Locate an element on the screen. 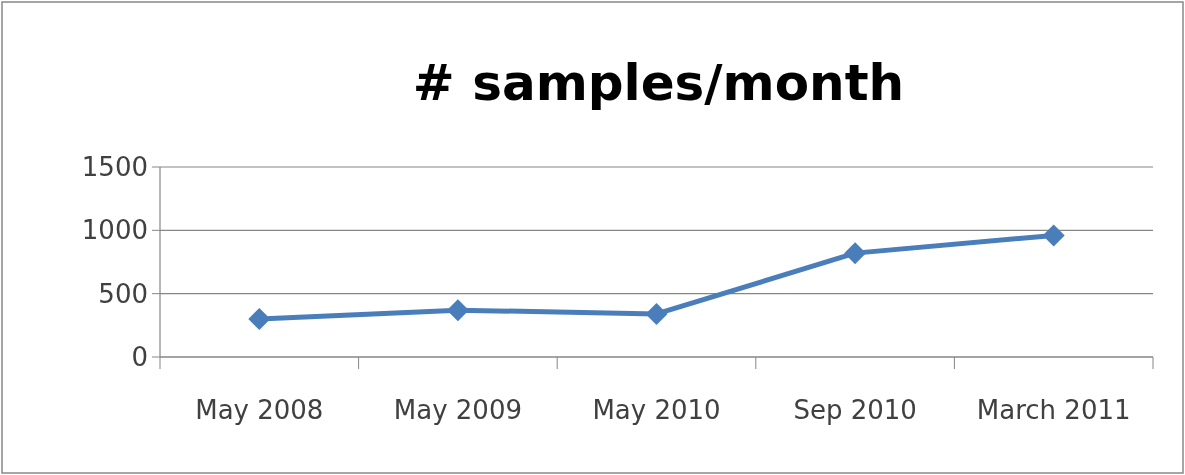  x-tick-label: May 2009 is located at coordinates (457, 410).